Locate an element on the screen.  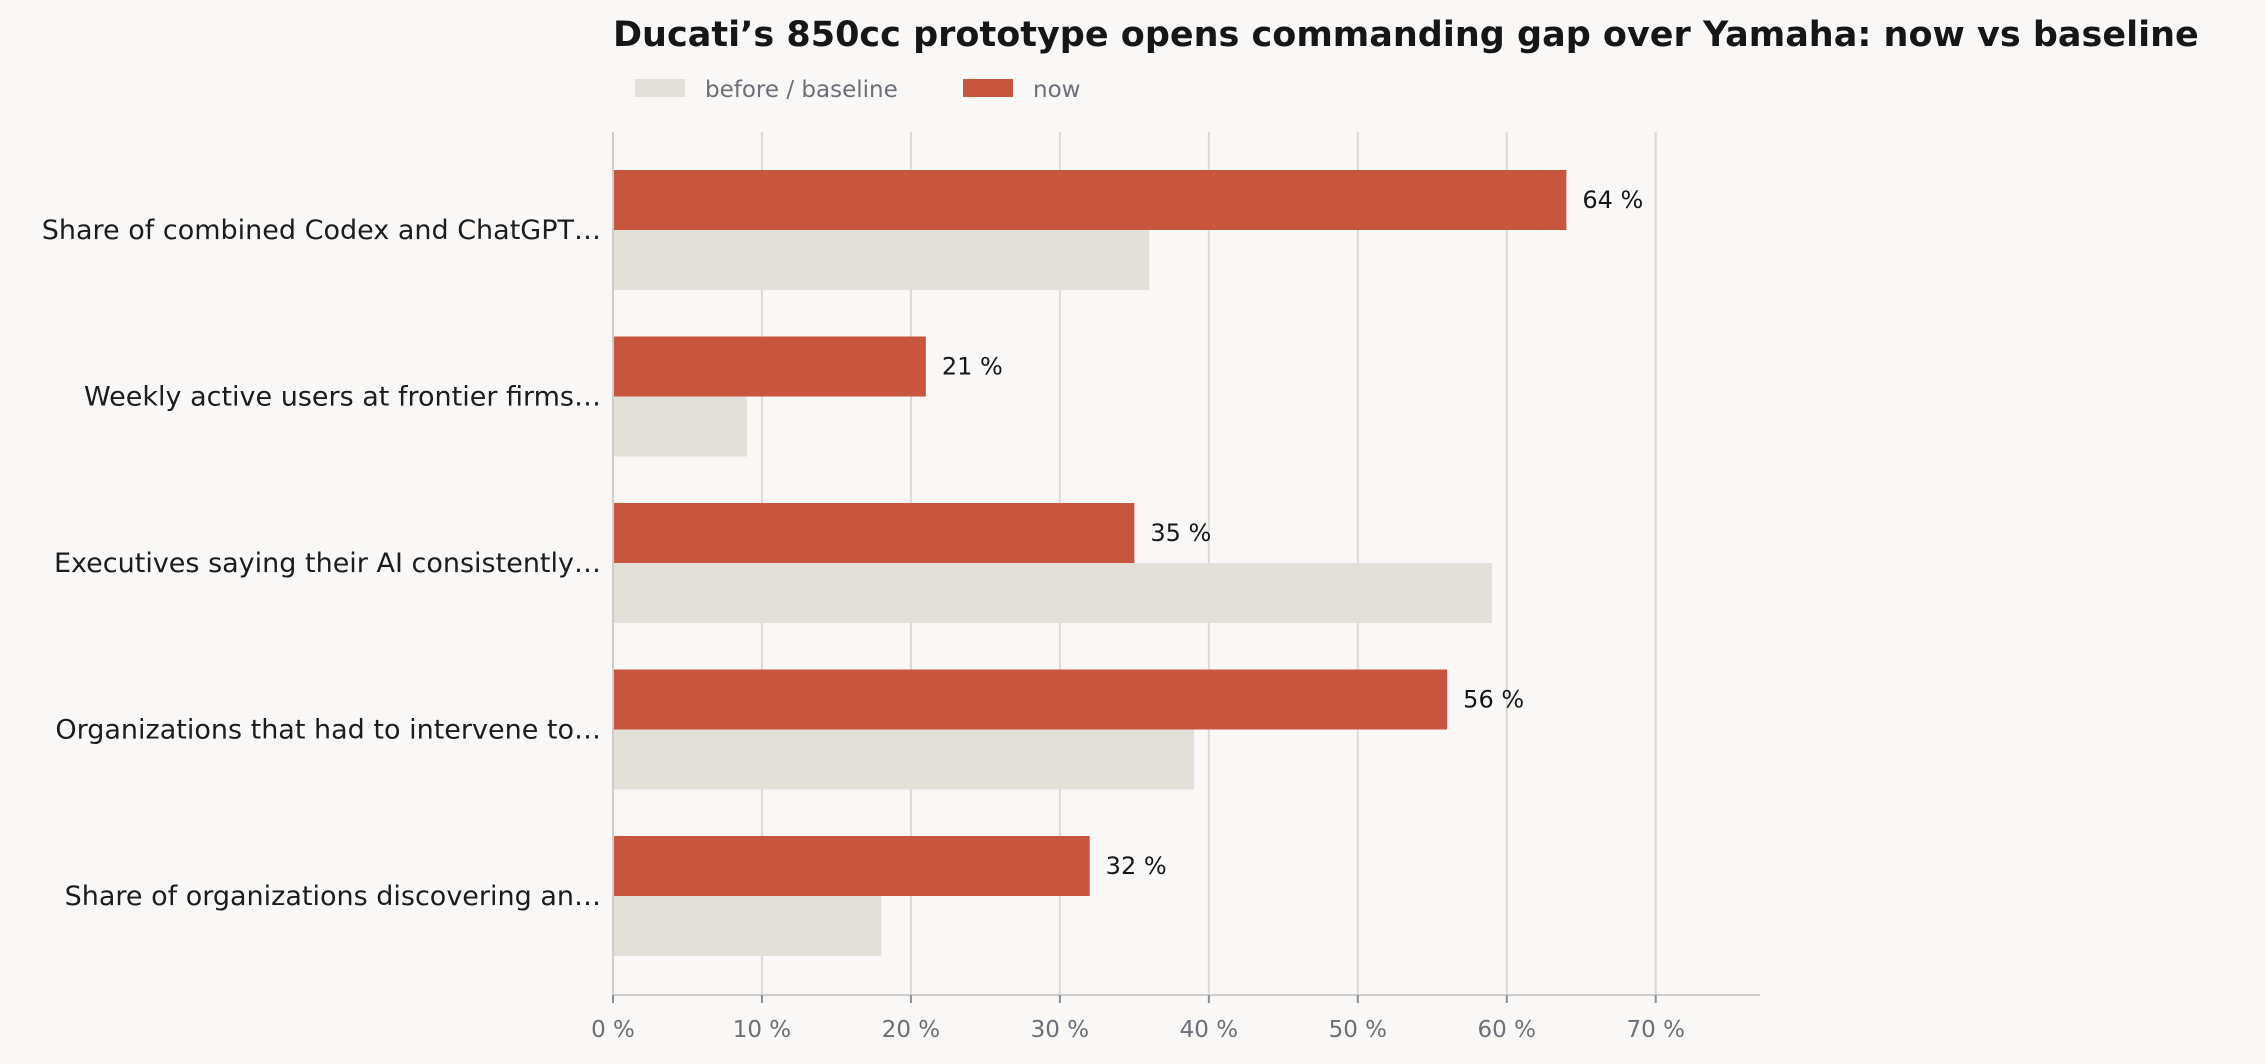
value-label-now: 21 % is located at coordinates (972, 367).